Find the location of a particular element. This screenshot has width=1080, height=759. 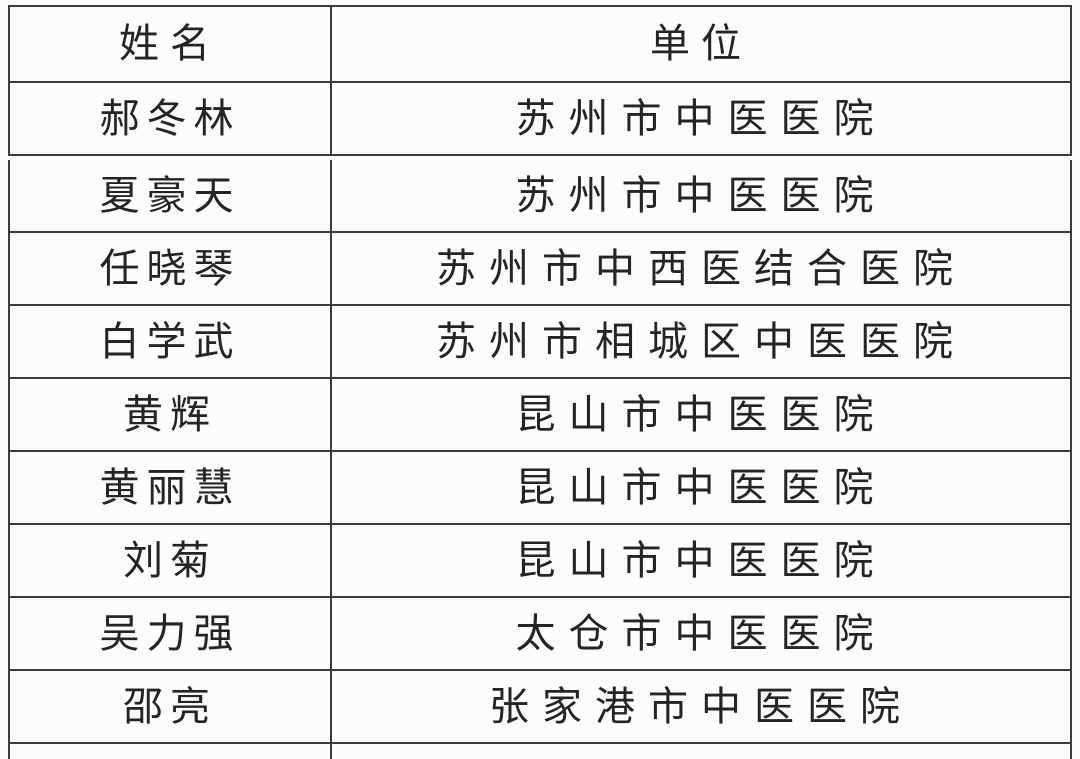

unit-cell: 苏州市相城区中医医院 is located at coordinates (701, 341).